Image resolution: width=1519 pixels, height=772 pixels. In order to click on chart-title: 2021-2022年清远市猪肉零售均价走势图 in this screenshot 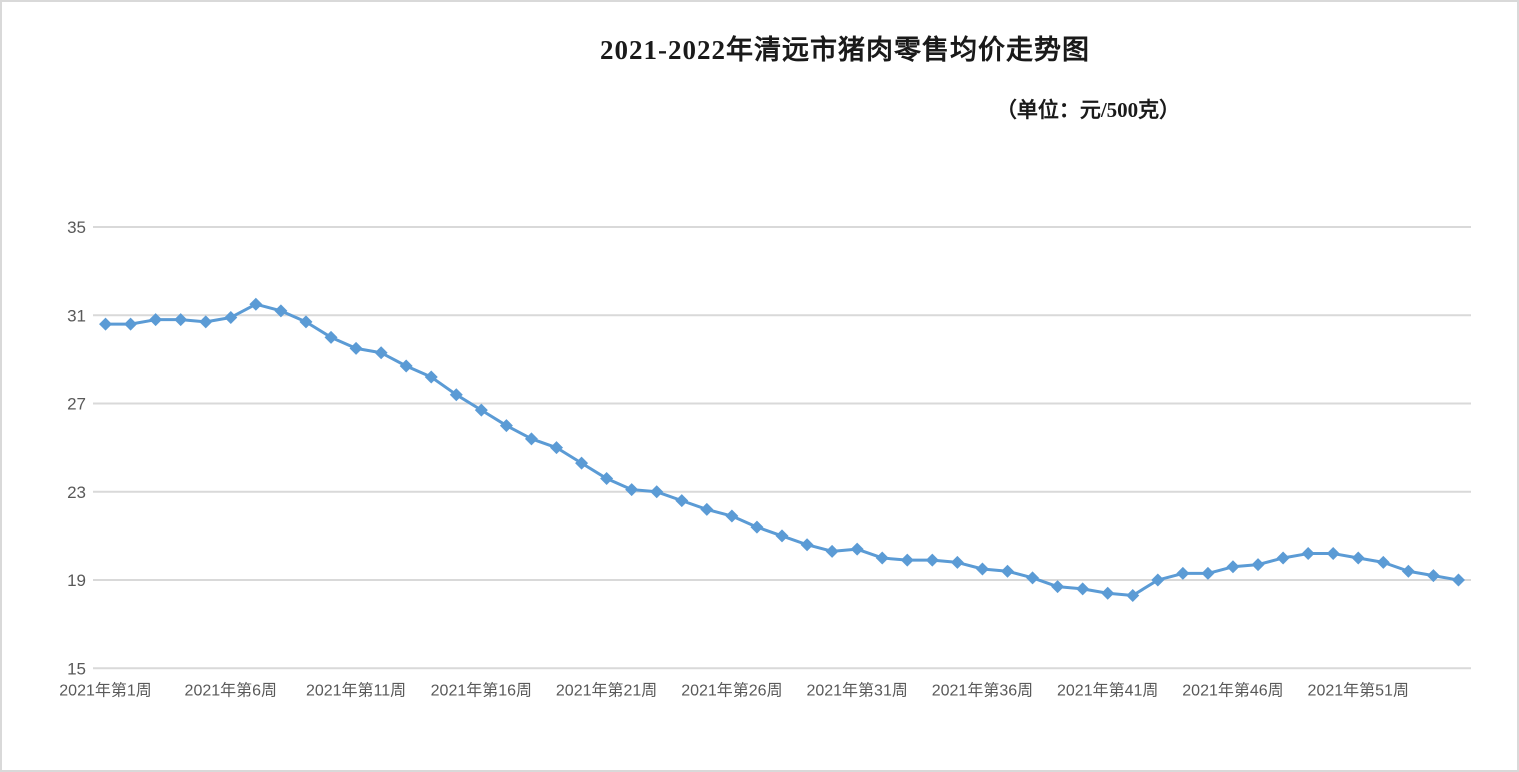, I will do `click(845, 50)`.